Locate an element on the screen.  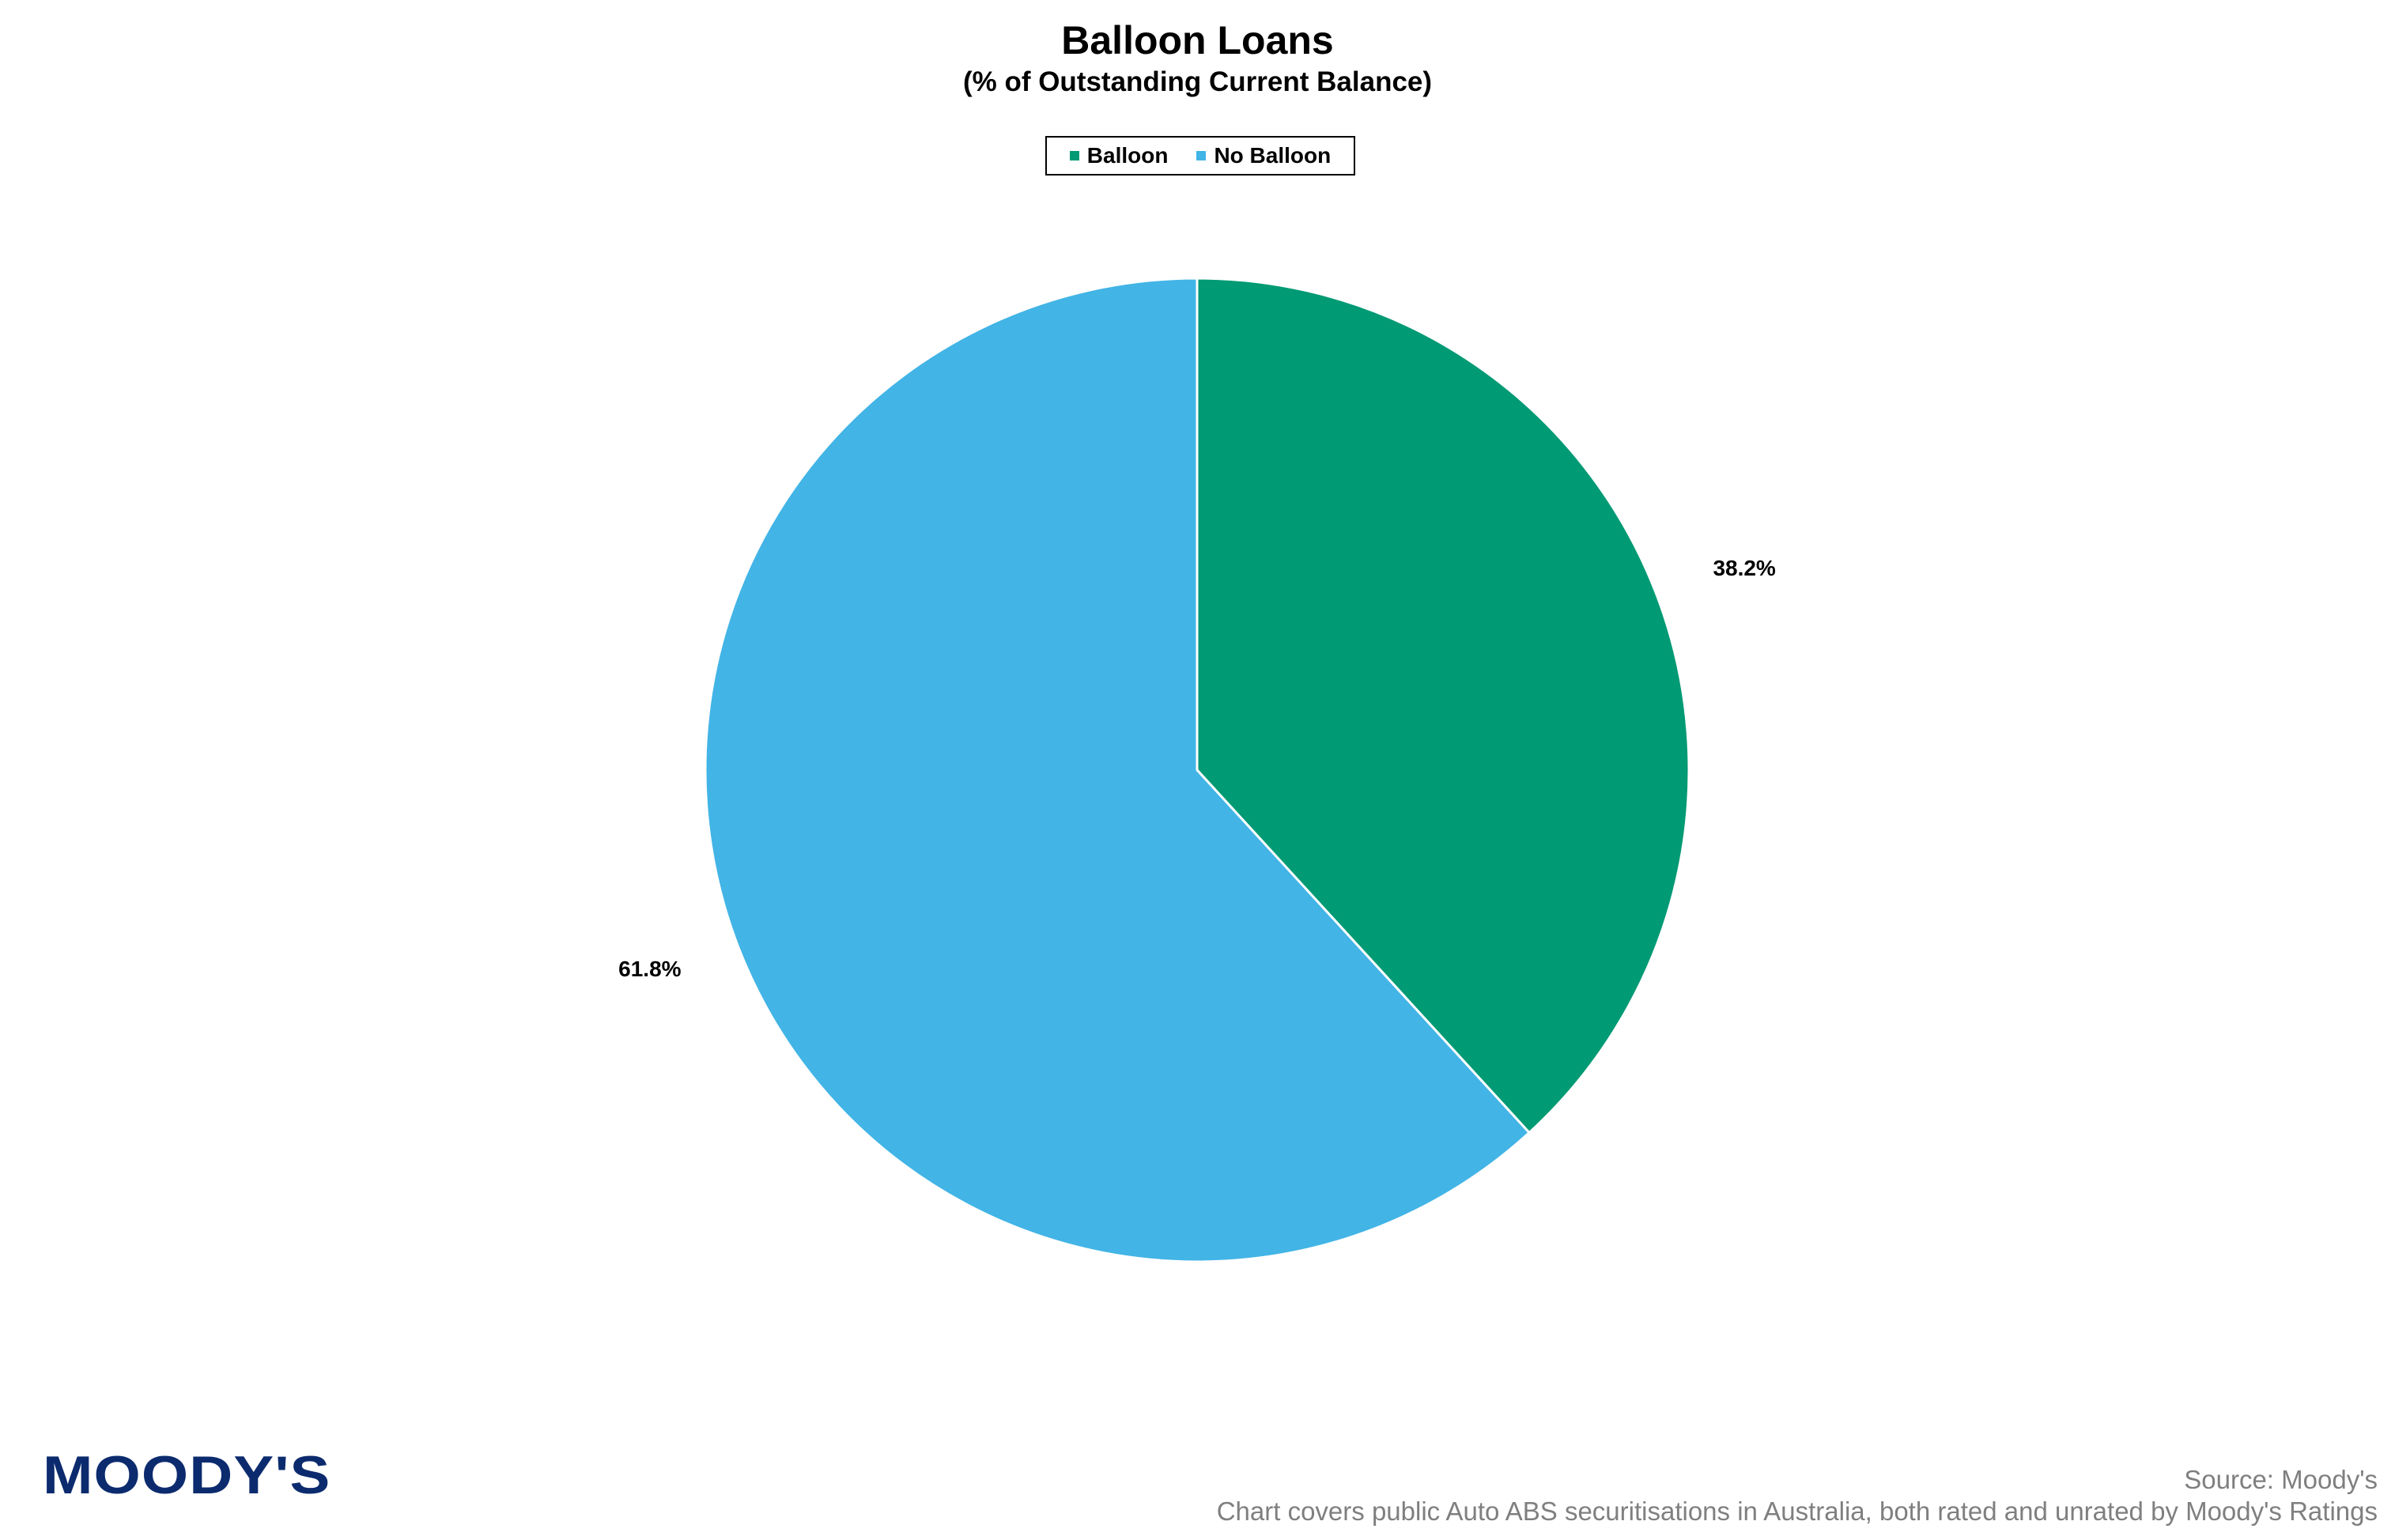
legend-label-no-balloon: No Balloon is located at coordinates (1273, 155).